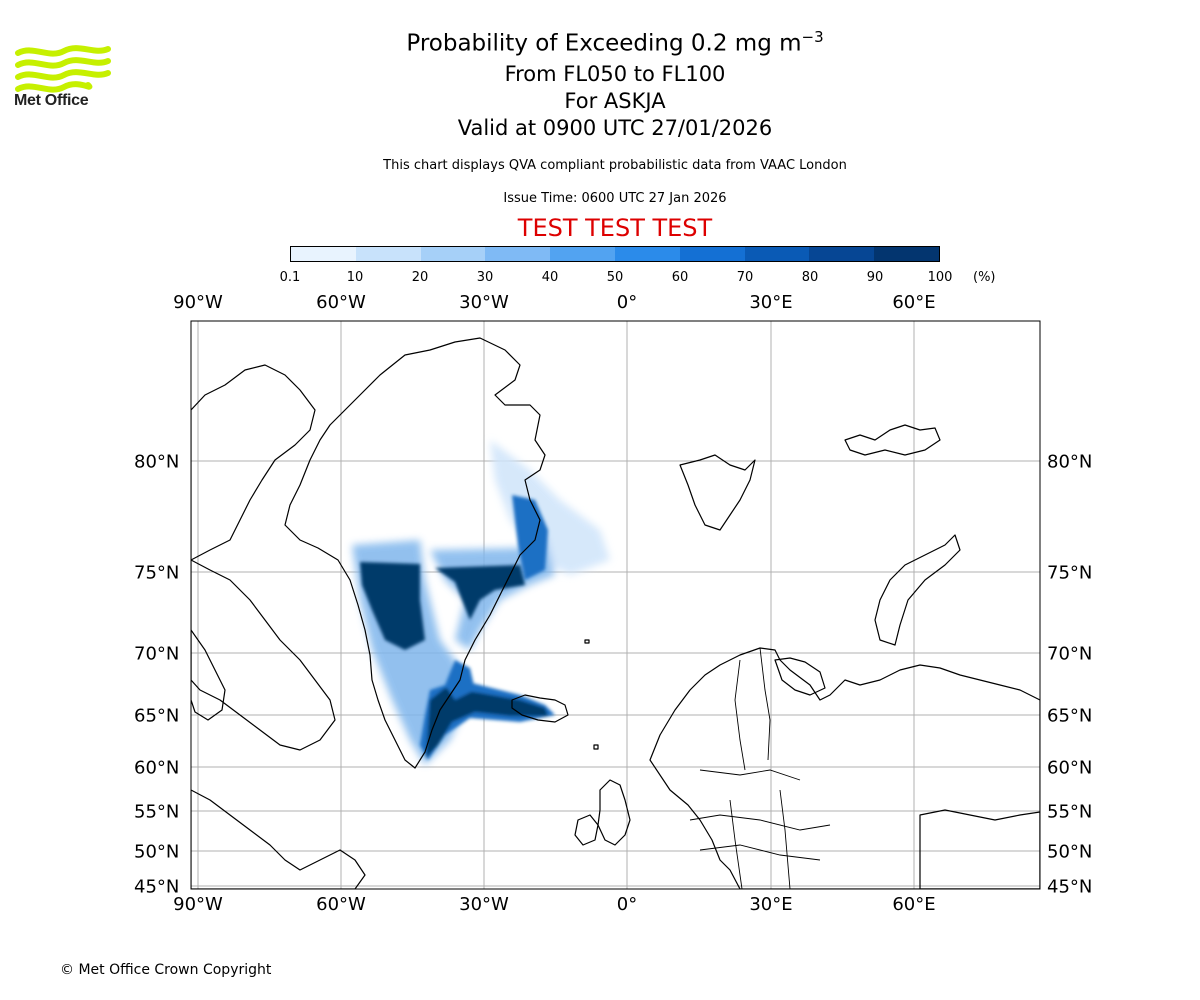 Image resolution: width=1200 pixels, height=1000 pixels. I want to click on copyright-notice: © Met Office Crown Copyright, so click(166, 970).